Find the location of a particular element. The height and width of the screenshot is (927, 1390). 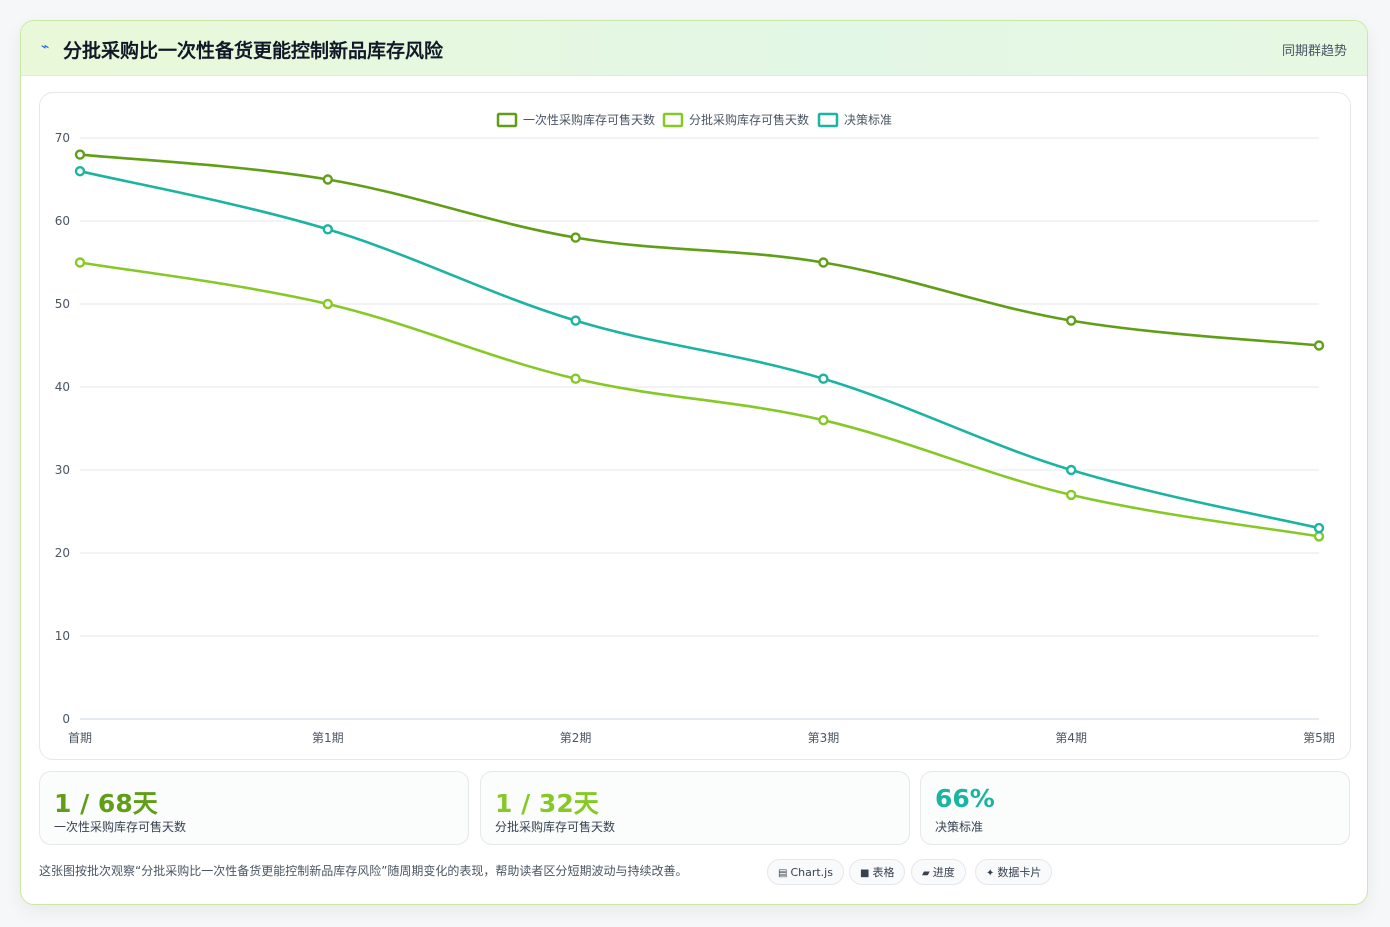

y-tick-label: 30 is located at coordinates (62, 470).